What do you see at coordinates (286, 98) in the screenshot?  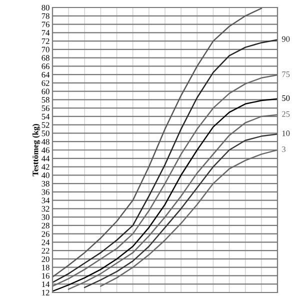 I see `series-label: 50` at bounding box center [286, 98].